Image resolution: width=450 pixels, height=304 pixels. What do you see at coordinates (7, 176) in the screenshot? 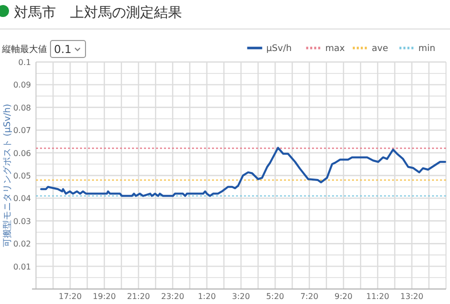
I see `y-axis-title: 可搬型モニタリングポスト (μSv/h)` at bounding box center [7, 176].